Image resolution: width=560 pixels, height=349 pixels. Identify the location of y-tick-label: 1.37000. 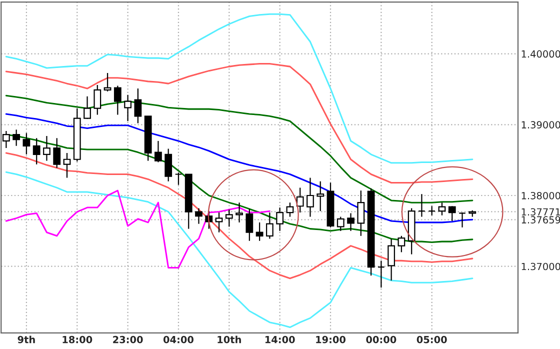
(541, 266).